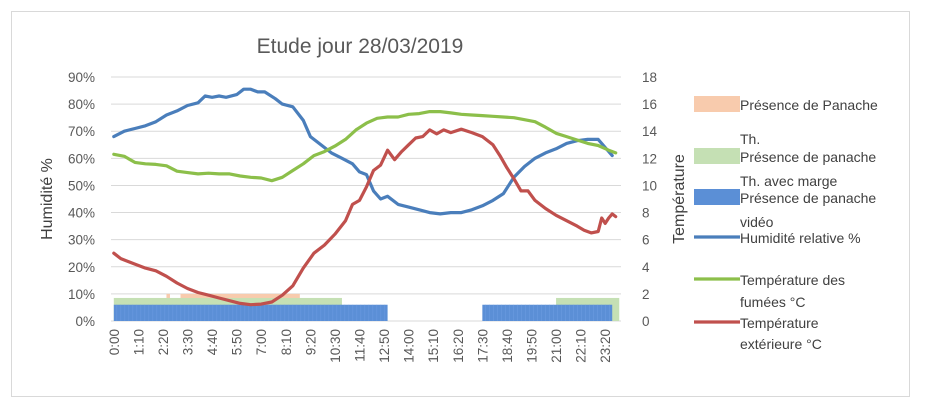 This screenshot has width=928, height=407. Describe the element at coordinates (433, 346) in the screenshot. I see `x-tick-label: 15:10` at that location.